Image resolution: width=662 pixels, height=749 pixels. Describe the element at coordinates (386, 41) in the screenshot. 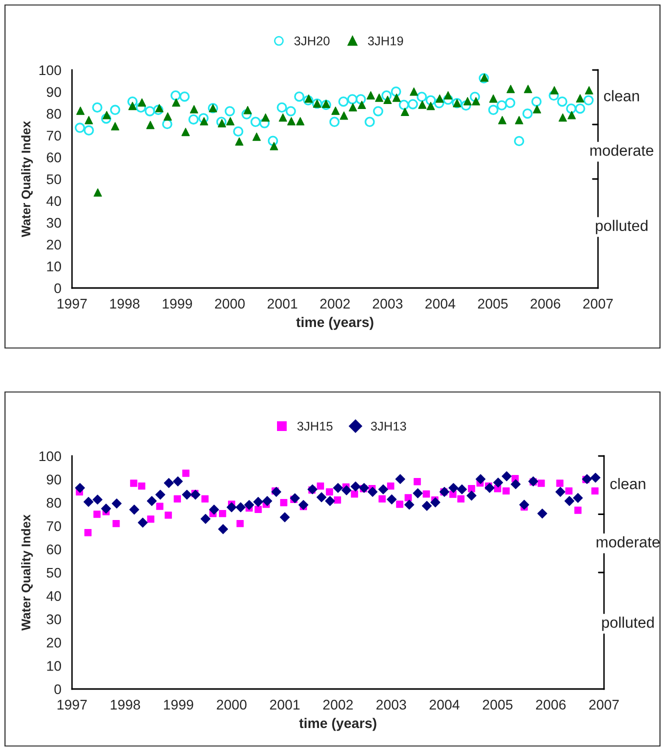

I see `legend-label: 3JH19` at that location.